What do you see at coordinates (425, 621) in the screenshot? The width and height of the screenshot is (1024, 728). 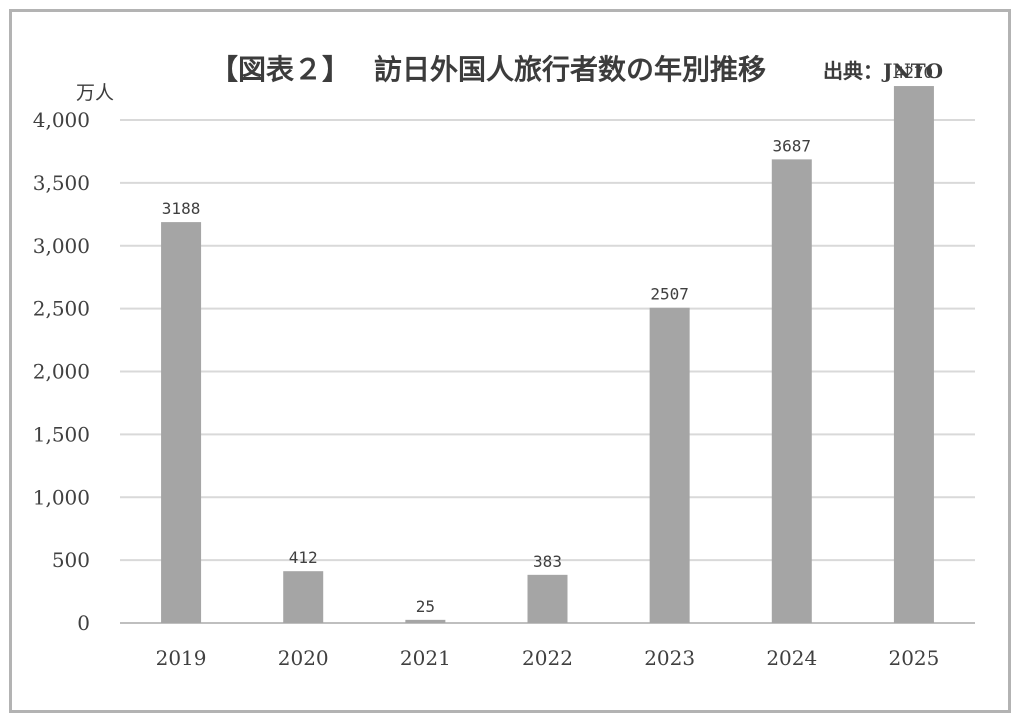 I see `bar-2021` at bounding box center [425, 621].